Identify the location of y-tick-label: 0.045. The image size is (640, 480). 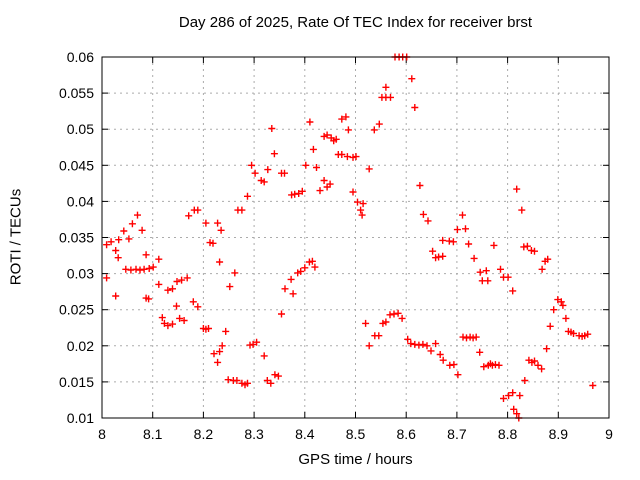
(76, 165).